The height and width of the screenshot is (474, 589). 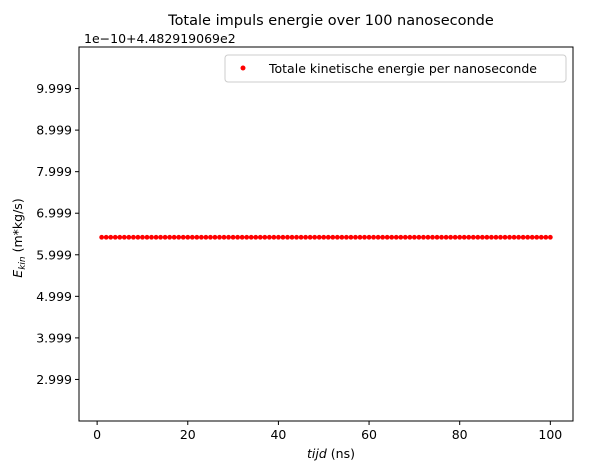 What do you see at coordinates (54, 171) in the screenshot?
I see `y-tick-label: 7.999` at bounding box center [54, 171].